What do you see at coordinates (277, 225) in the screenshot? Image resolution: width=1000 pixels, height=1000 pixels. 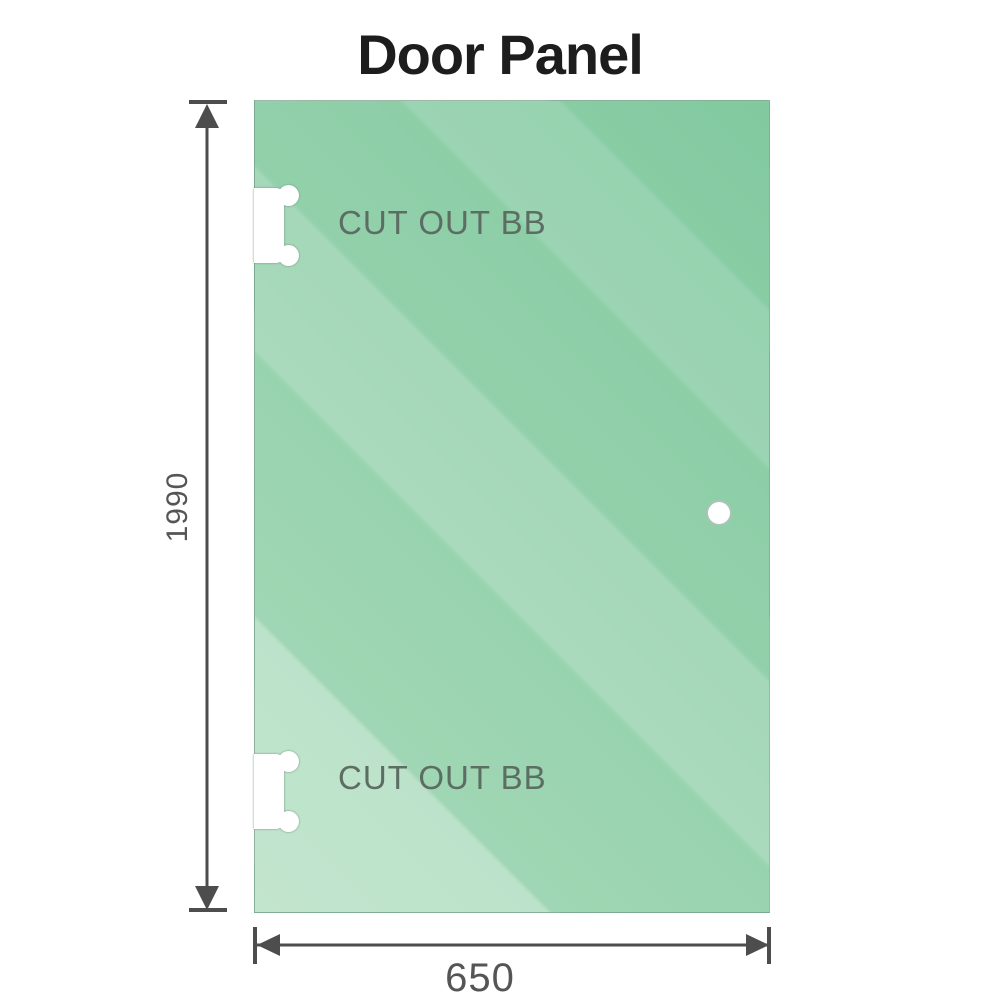 I see `hinge-cutout-top` at bounding box center [277, 225].